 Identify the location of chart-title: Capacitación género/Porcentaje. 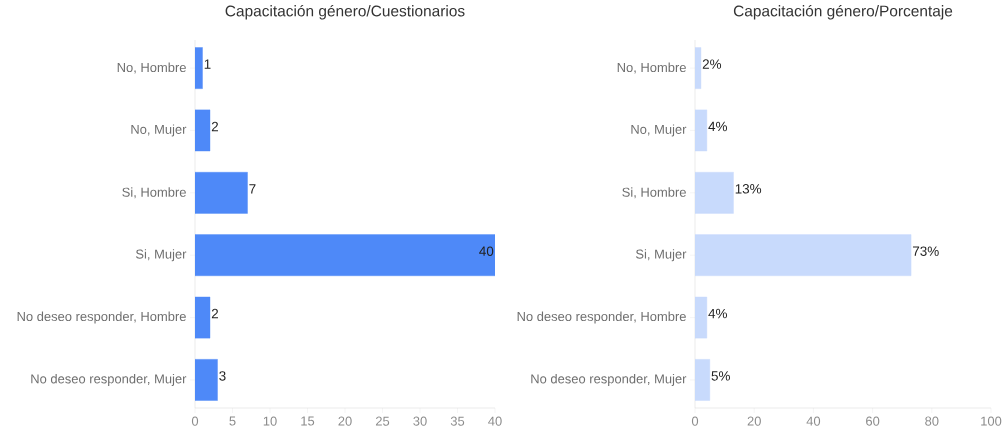
(843, 12).